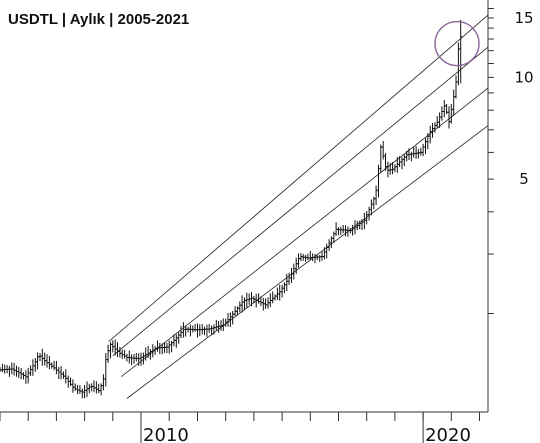  What do you see at coordinates (98, 19) in the screenshot?
I see `chart-title: USDTL | Aylık | 2005-2021` at bounding box center [98, 19].